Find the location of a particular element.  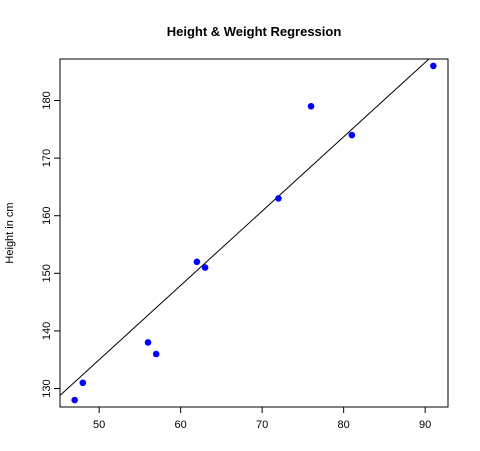

y-tick-label: 150 is located at coordinates (47, 273).